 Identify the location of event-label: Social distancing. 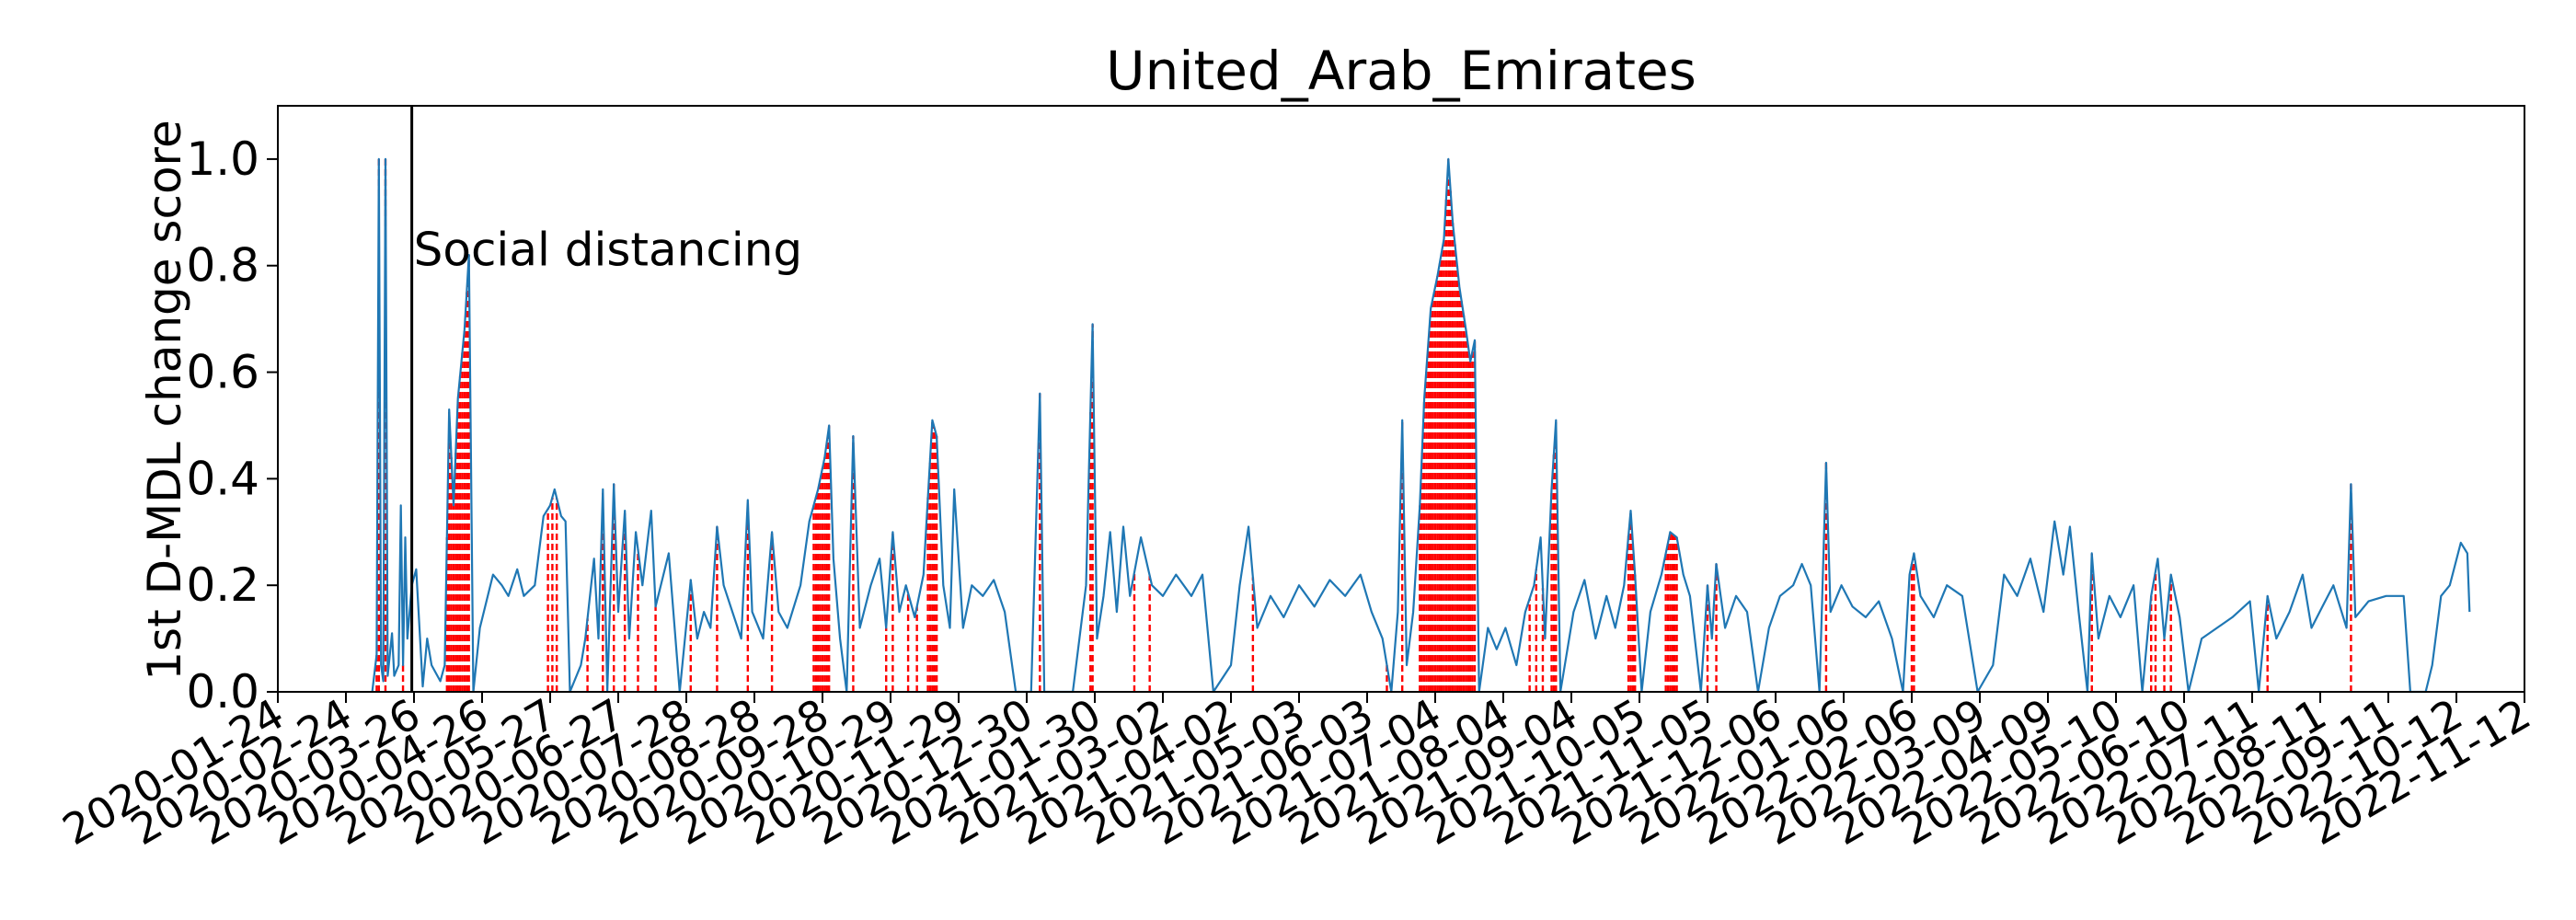
(608, 251).